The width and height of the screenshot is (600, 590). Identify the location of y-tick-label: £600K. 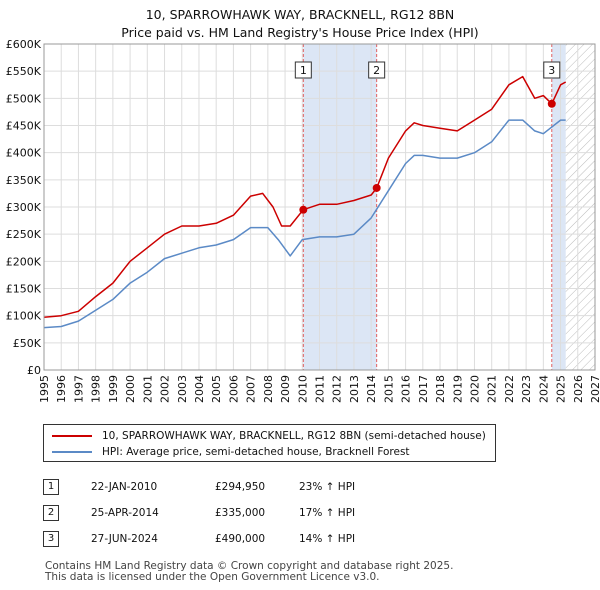
(24, 44).